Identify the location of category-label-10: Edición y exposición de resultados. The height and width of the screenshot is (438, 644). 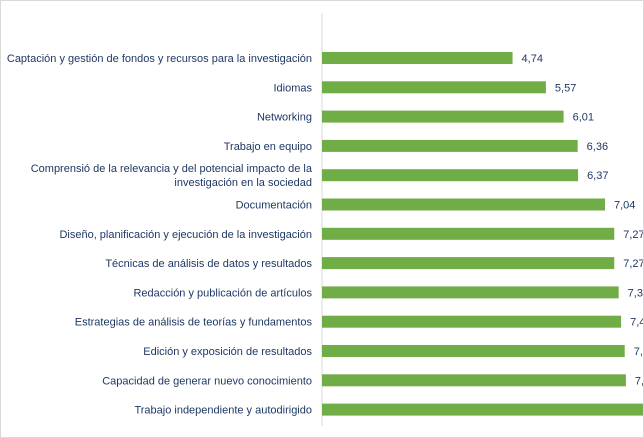
(227, 352).